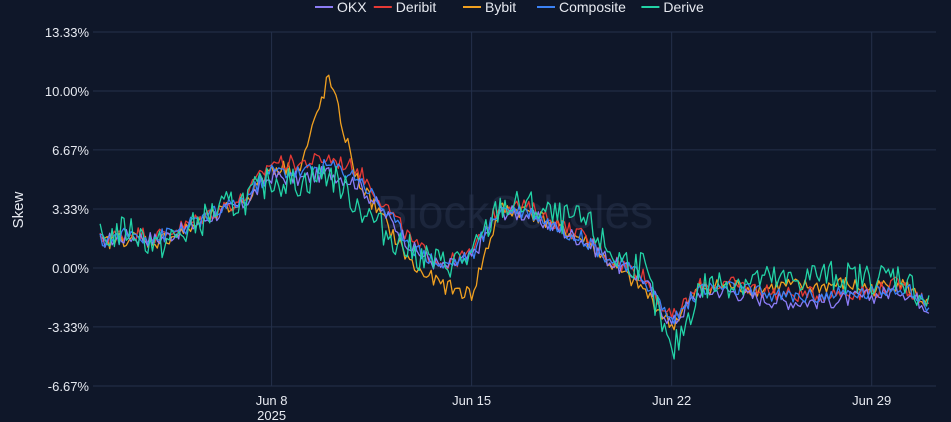 The width and height of the screenshot is (951, 422). Describe the element at coordinates (70, 268) in the screenshot. I see `y-tick-label: 0.00%` at that location.